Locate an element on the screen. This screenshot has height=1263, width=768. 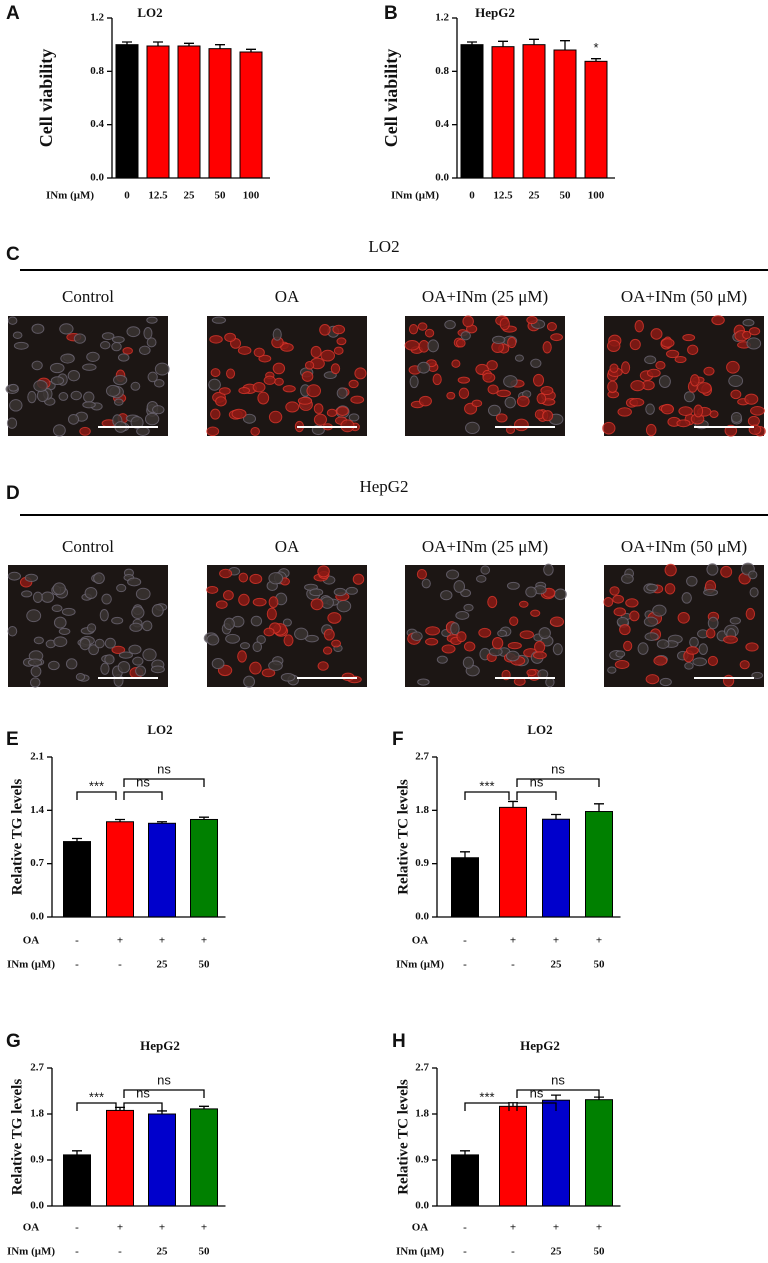
y-tick-label: 1.8 is located at coordinates (37, 1114).